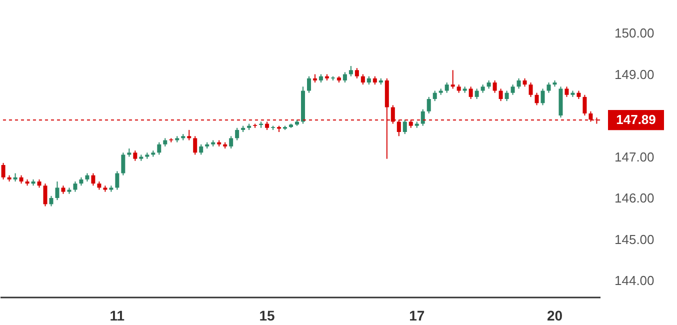 Image resolution: width=677 pixels, height=325 pixels. I want to click on x-tick-label: 15, so click(267, 316).